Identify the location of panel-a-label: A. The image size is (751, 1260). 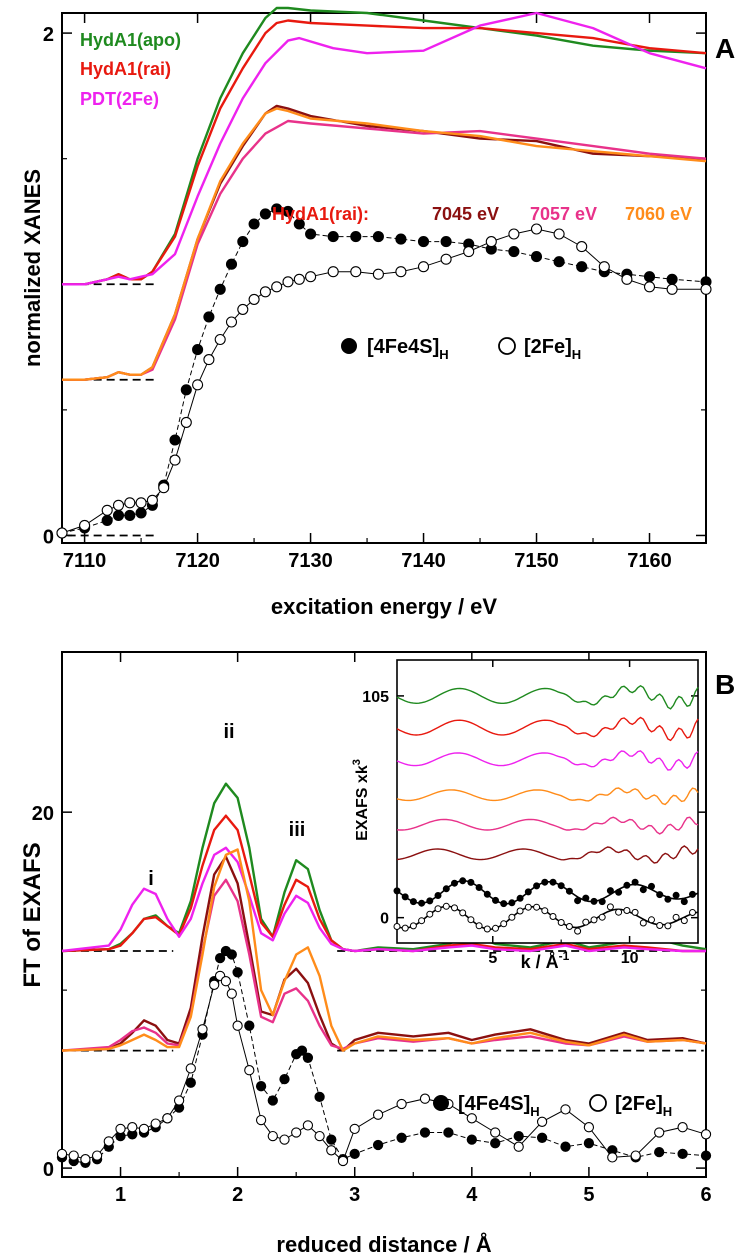
(725, 48).